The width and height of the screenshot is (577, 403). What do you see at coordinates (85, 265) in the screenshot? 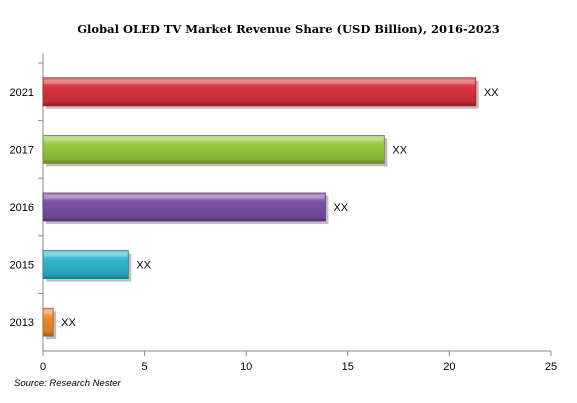
I see `bar-2015` at bounding box center [85, 265].